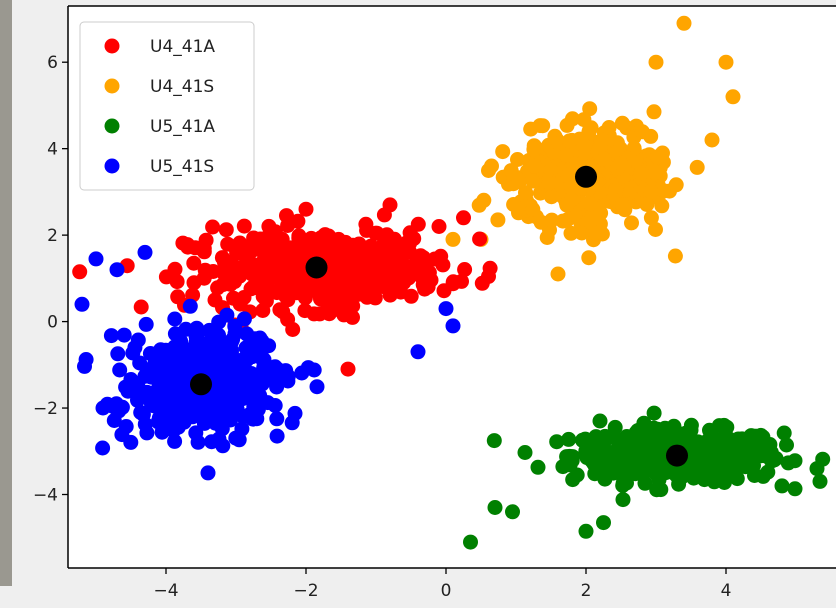 The width and height of the screenshot is (836, 608). What do you see at coordinates (167, 106) in the screenshot?
I see `legend: U4_41A U4_41S U5_41A U5_41S` at bounding box center [167, 106].